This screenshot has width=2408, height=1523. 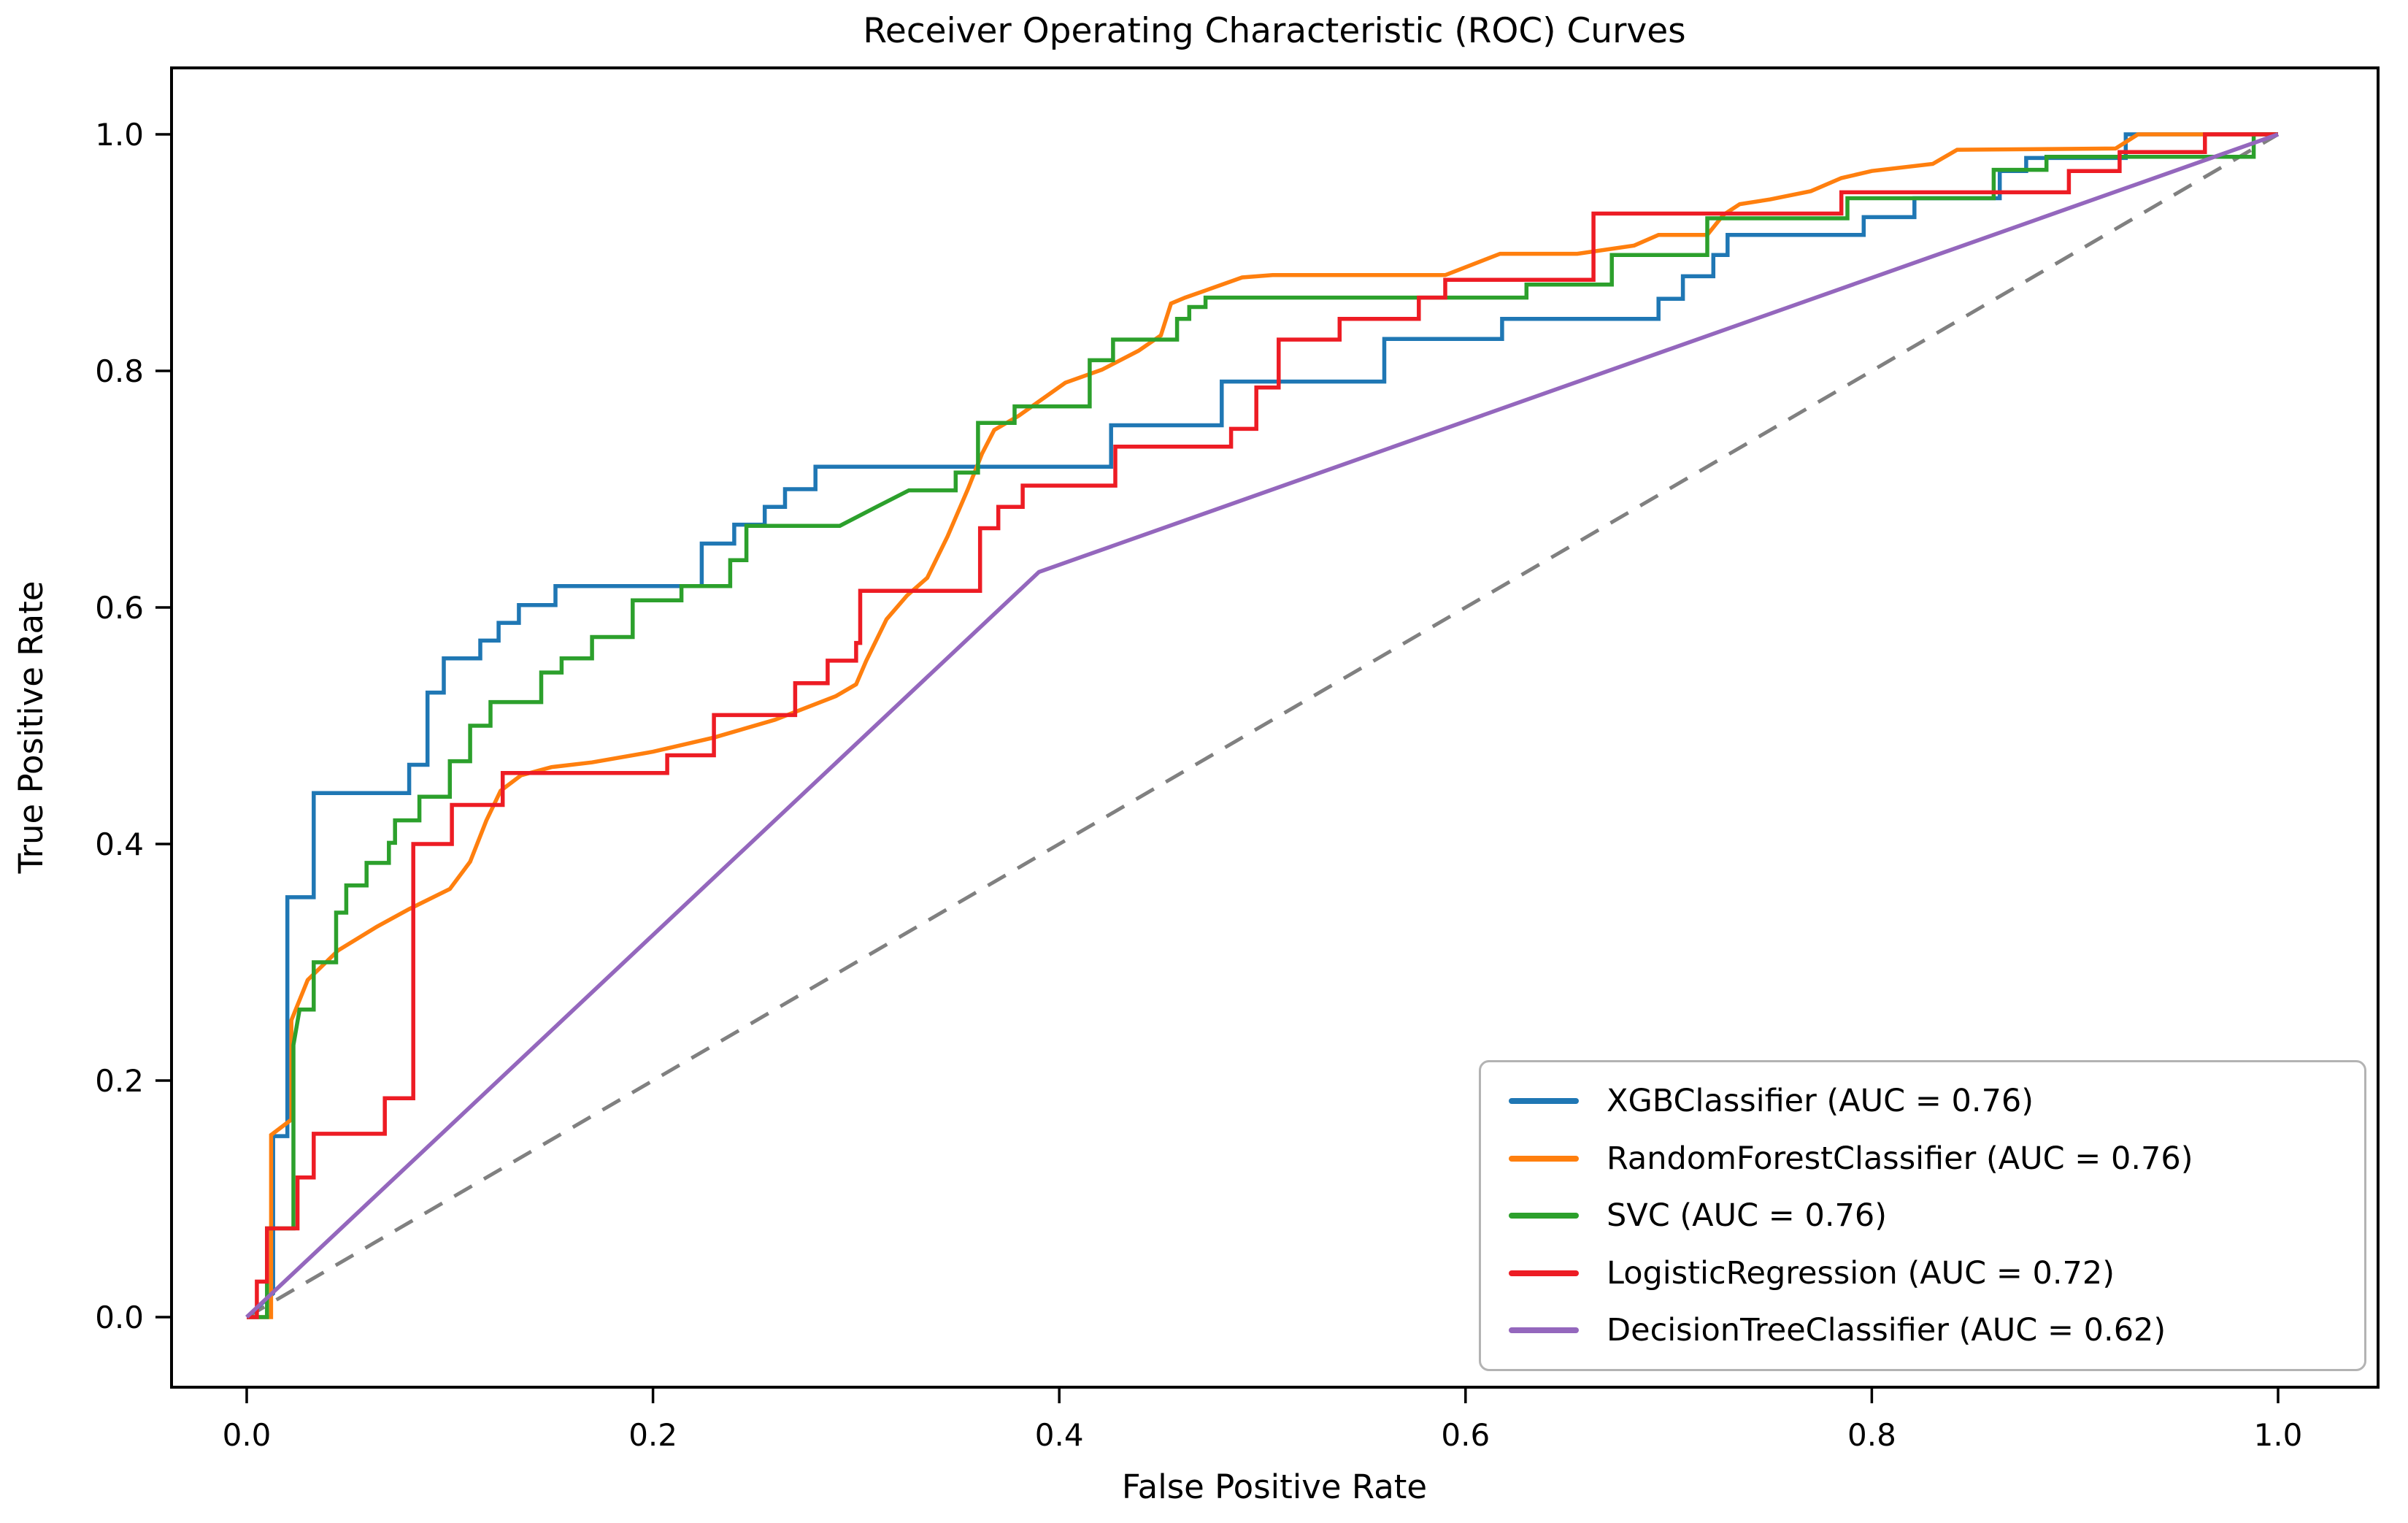 I want to click on legend-item-xgbclassifier: XGBClassifier (AUC = 0.76), so click(x=1922, y=1101).